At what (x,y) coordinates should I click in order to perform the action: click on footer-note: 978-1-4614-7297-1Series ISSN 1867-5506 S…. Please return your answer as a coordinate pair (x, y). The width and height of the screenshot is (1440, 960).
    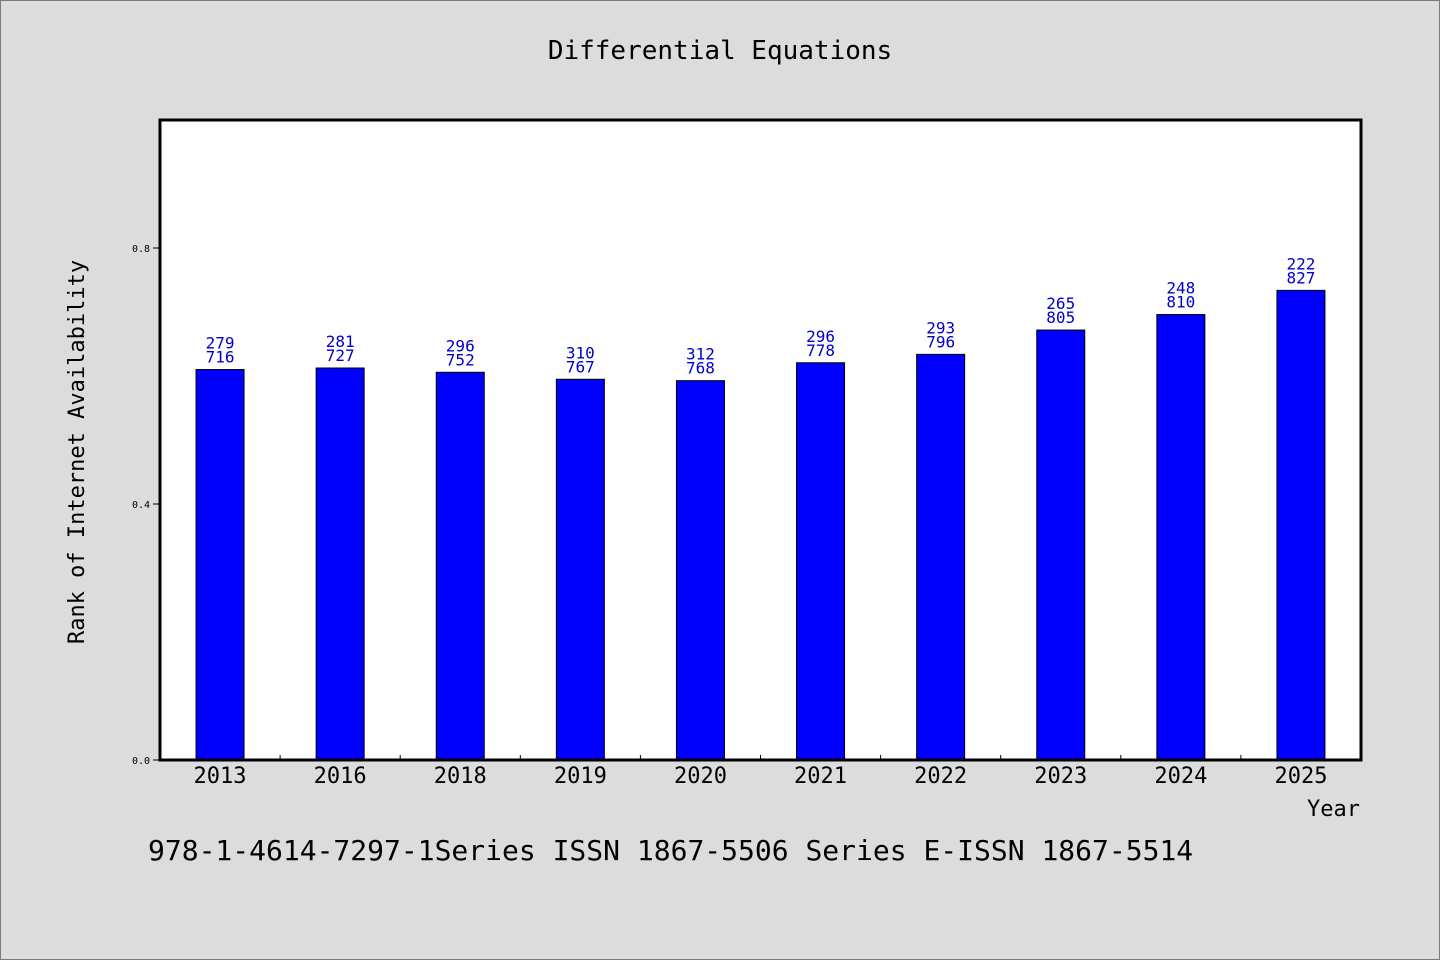
    Looking at the image, I should click on (671, 850).